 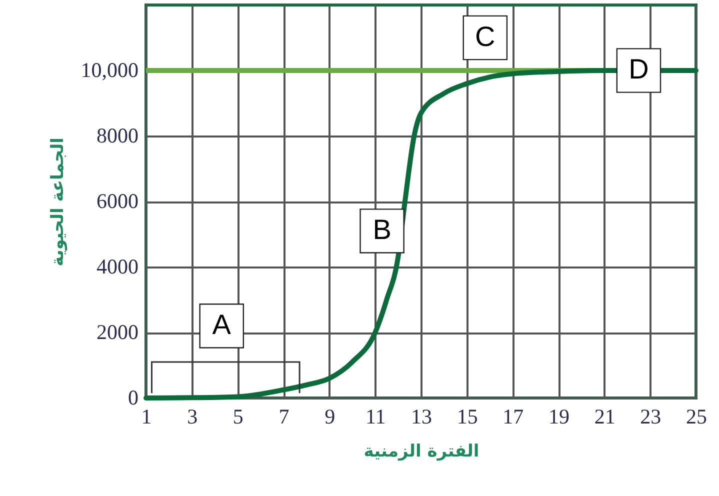 I want to click on x-tick-label: 15, so click(x=467, y=416).